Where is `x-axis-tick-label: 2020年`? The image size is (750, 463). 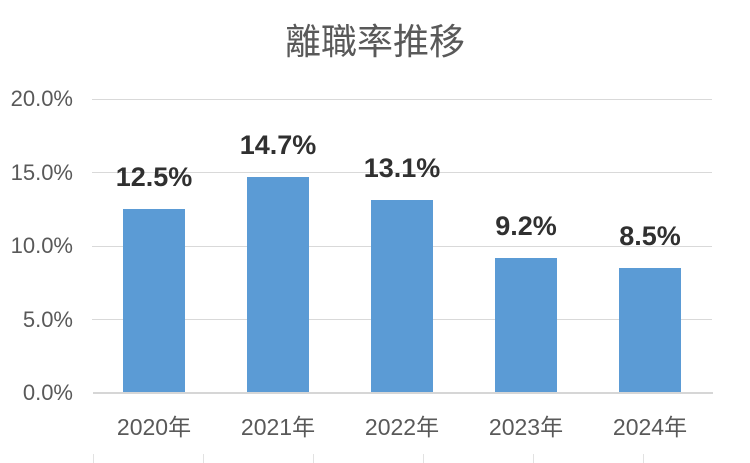 x-axis-tick-label: 2020年 is located at coordinates (154, 427).